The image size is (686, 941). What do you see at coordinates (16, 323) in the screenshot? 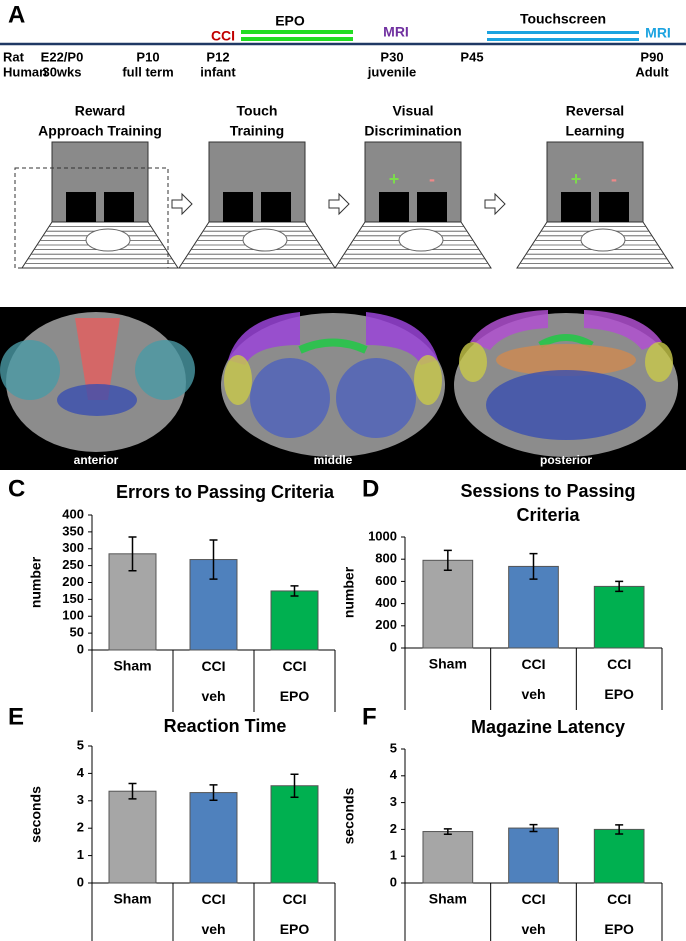
I see `panel-letter: B` at bounding box center [16, 323].